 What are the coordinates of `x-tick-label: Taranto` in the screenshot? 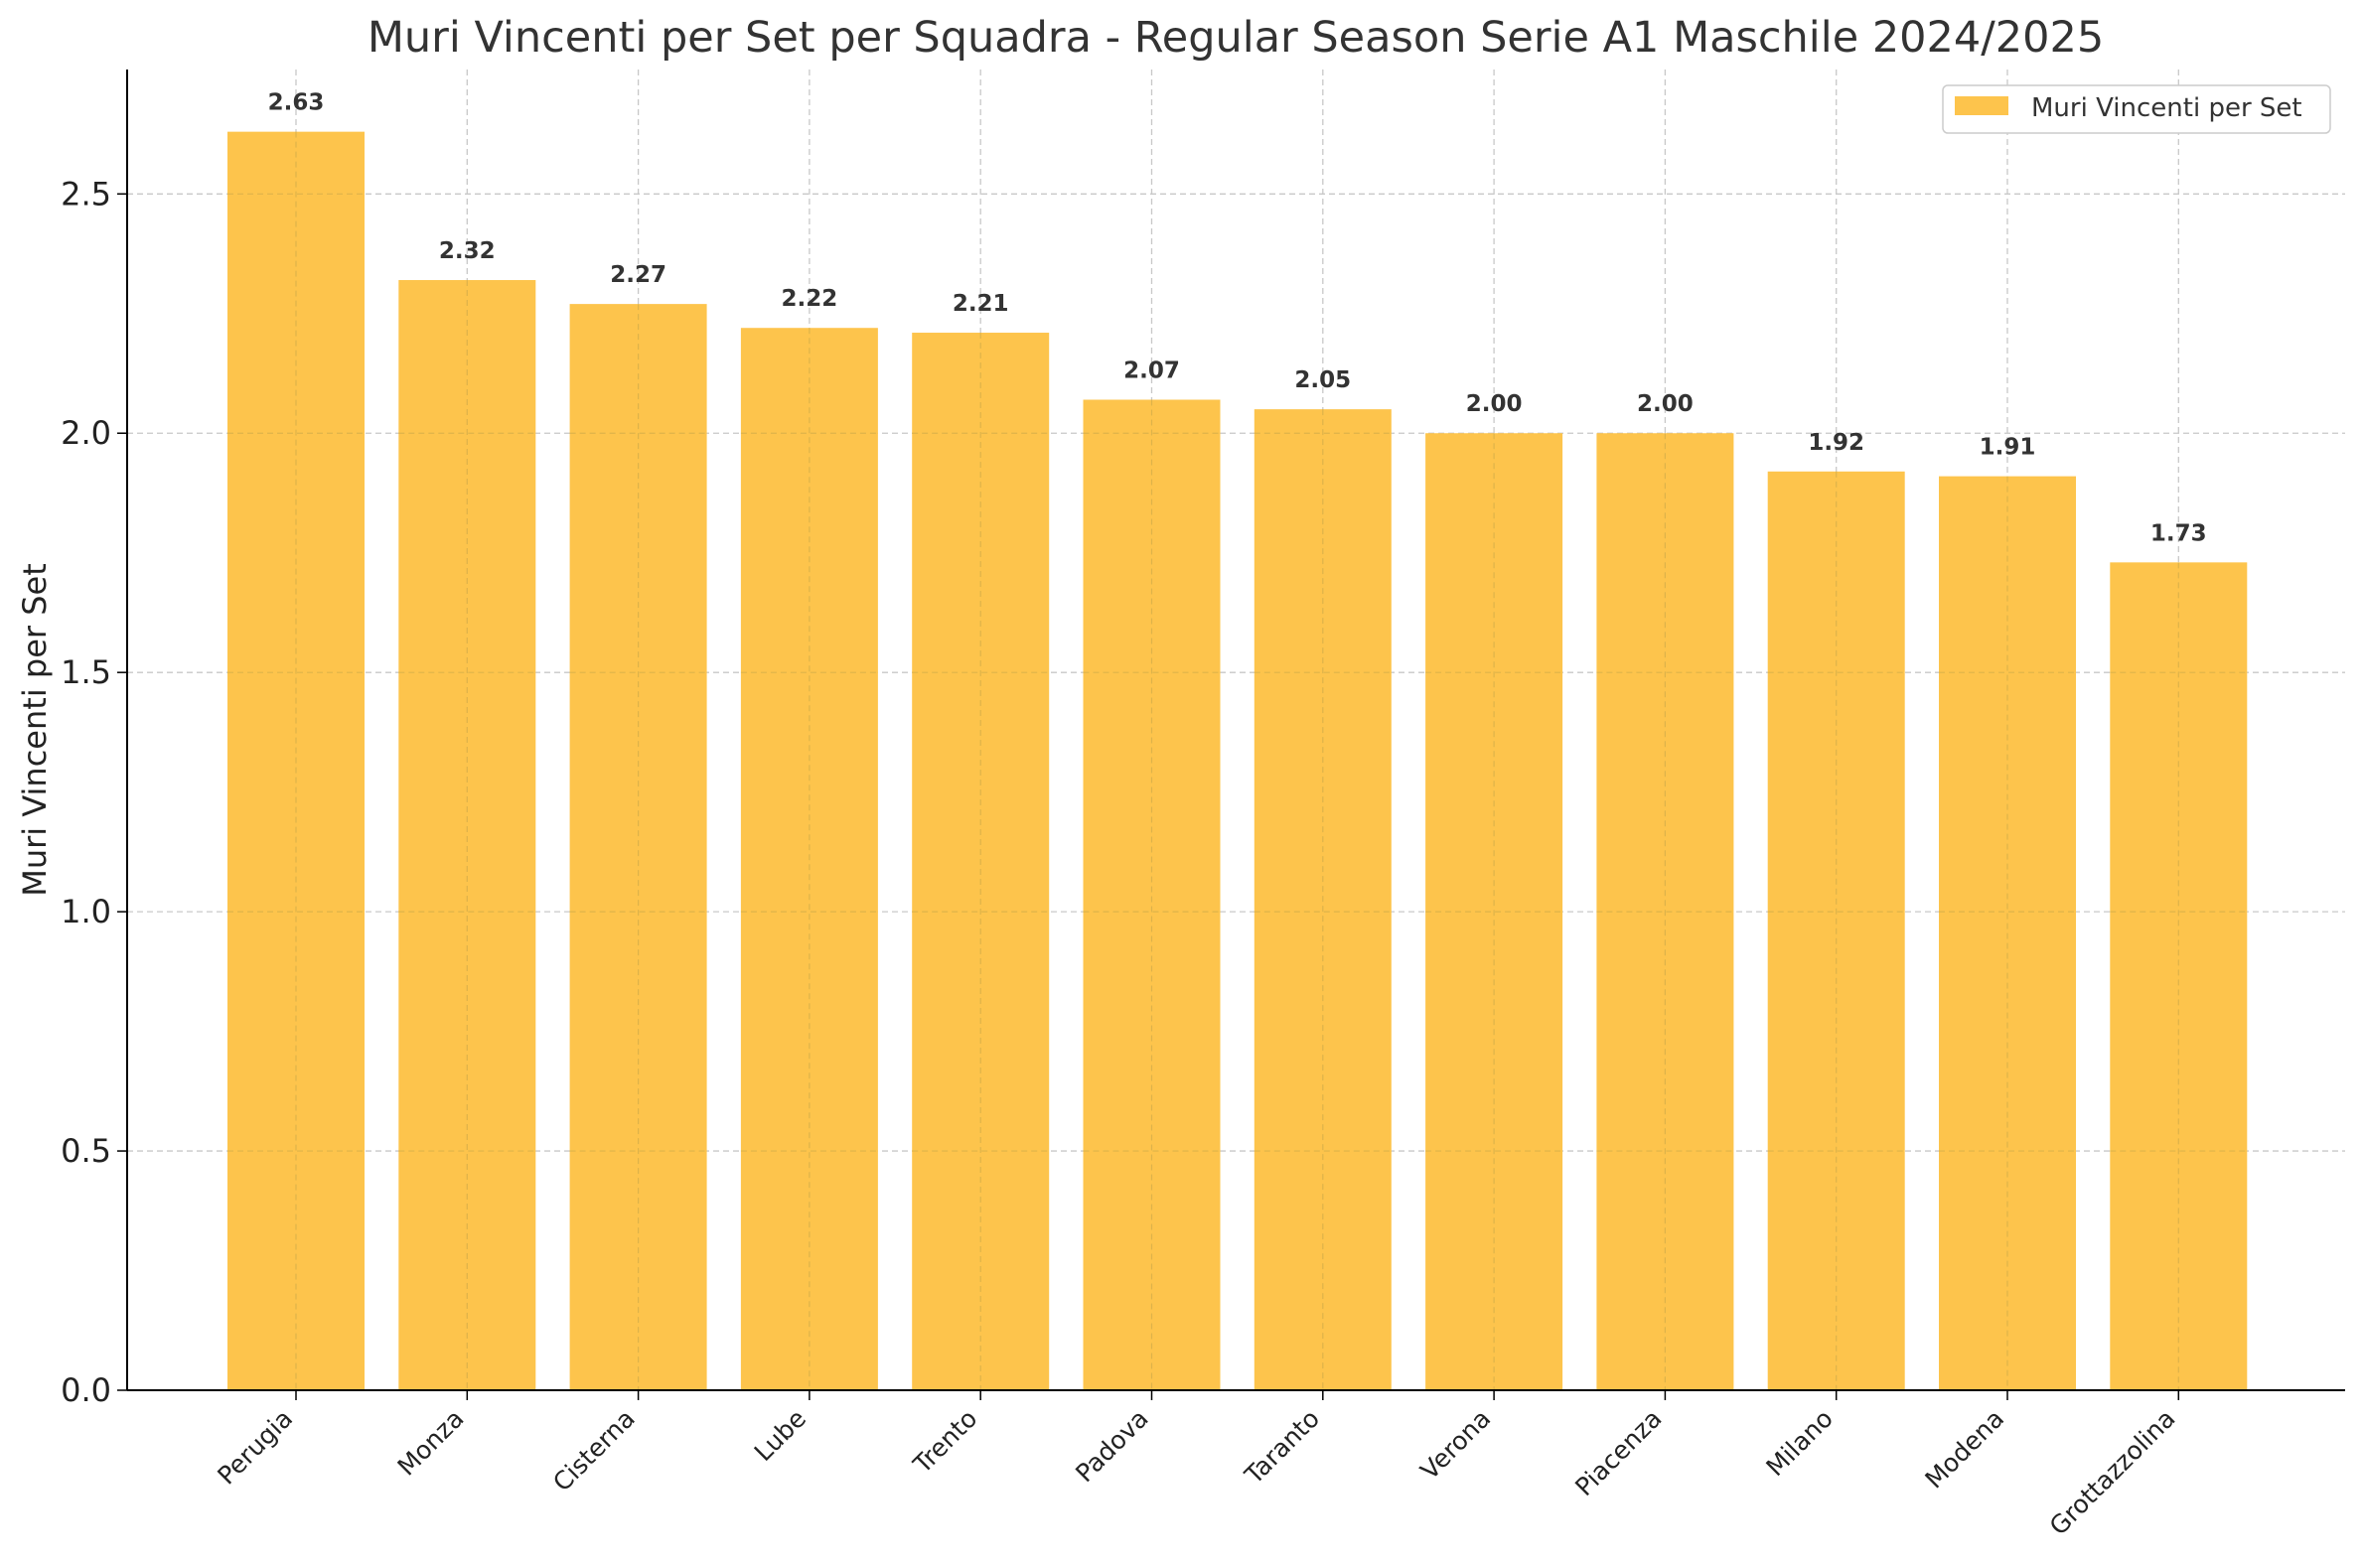 It's located at (1282, 1447).